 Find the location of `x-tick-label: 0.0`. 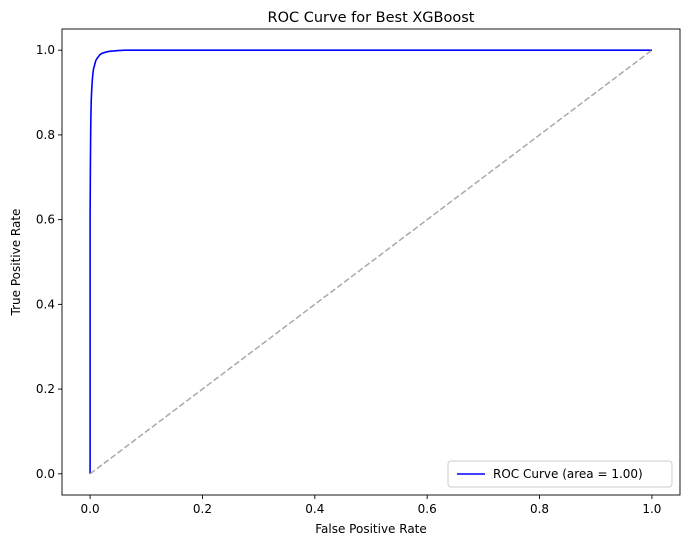

x-tick-label: 0.0 is located at coordinates (90, 509).